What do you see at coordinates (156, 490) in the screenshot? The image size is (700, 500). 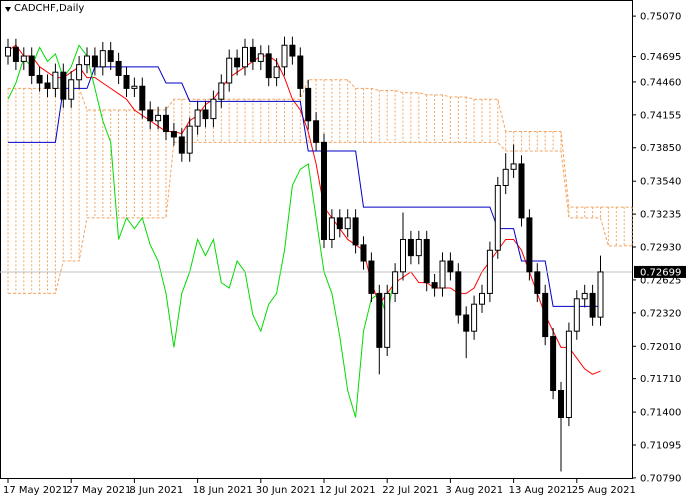 I see `x-tick-label: 8 Jun 2021` at bounding box center [156, 490].